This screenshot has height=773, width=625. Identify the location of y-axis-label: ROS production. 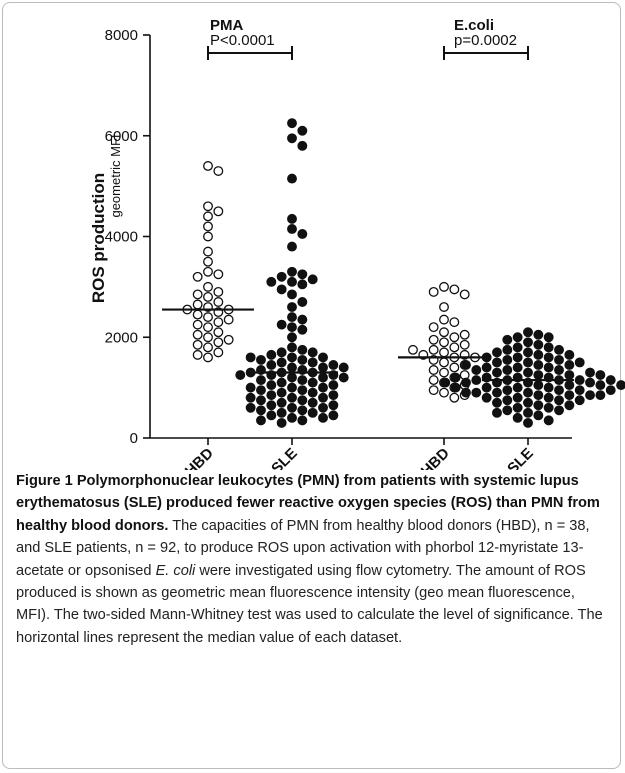
(98, 238).